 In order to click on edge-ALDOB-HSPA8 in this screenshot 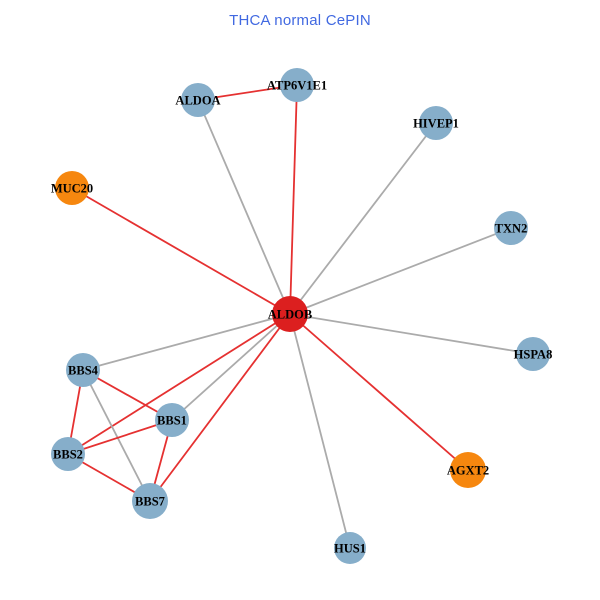, I will do `click(411, 334)`.